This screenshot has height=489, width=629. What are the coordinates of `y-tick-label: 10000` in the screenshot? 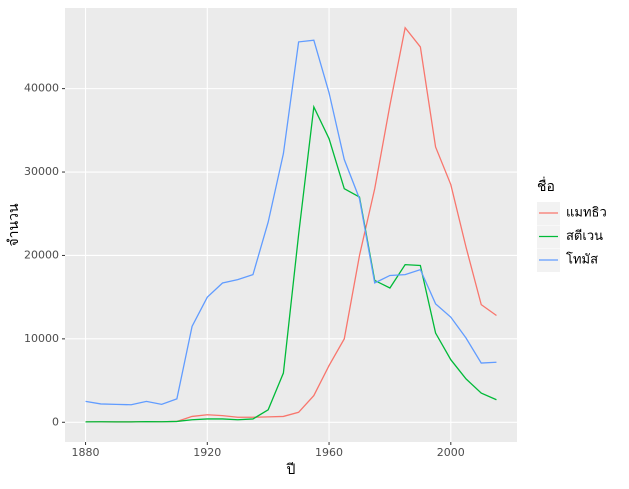 It's located at (41, 338).